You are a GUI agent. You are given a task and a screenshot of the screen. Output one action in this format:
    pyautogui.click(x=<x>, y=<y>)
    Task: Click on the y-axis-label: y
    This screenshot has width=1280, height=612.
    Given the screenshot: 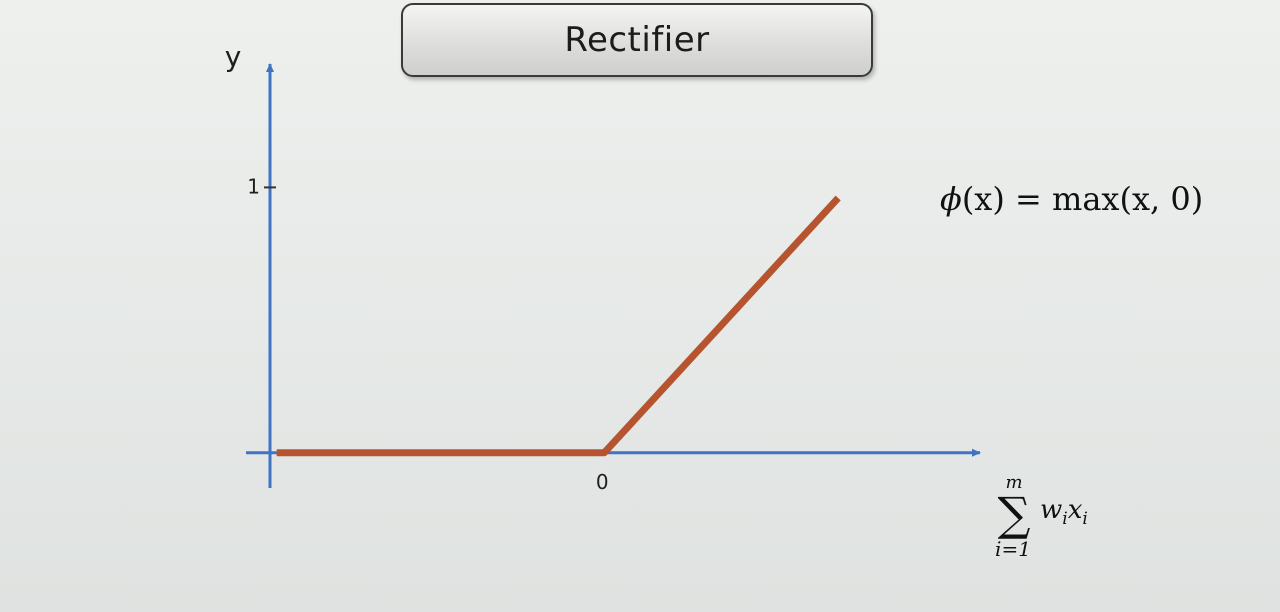 What is the action you would take?
    pyautogui.click(x=233, y=56)
    